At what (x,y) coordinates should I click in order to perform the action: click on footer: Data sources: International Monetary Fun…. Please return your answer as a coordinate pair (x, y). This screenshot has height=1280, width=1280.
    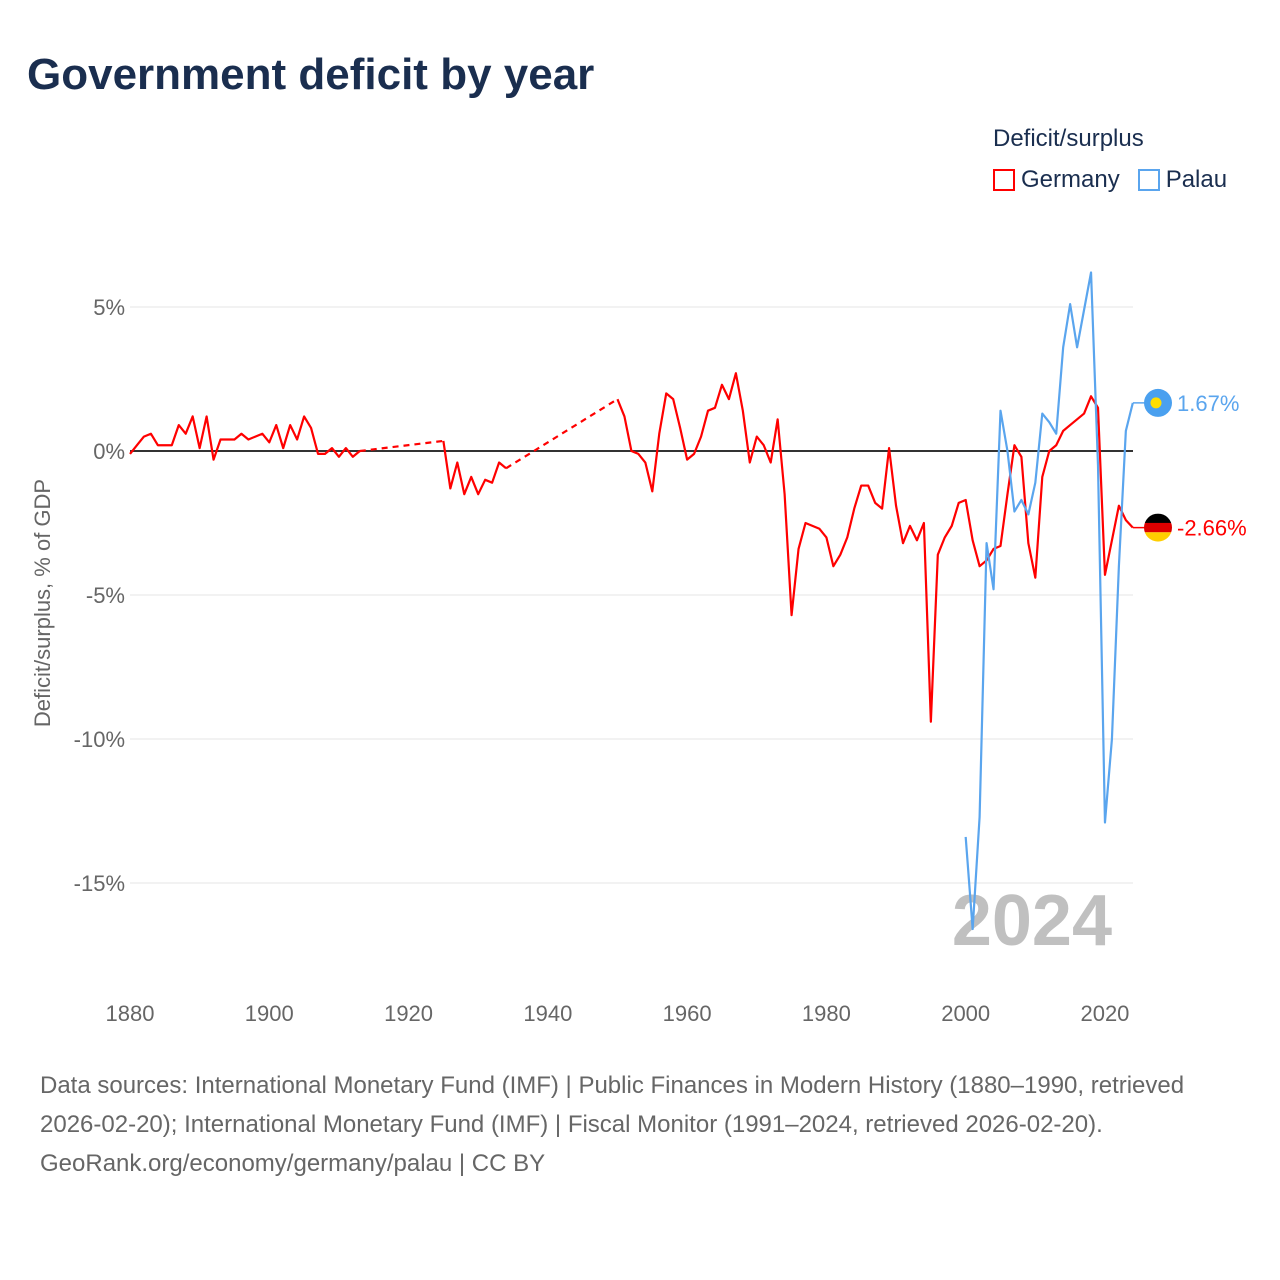
    Looking at the image, I should click on (640, 1124).